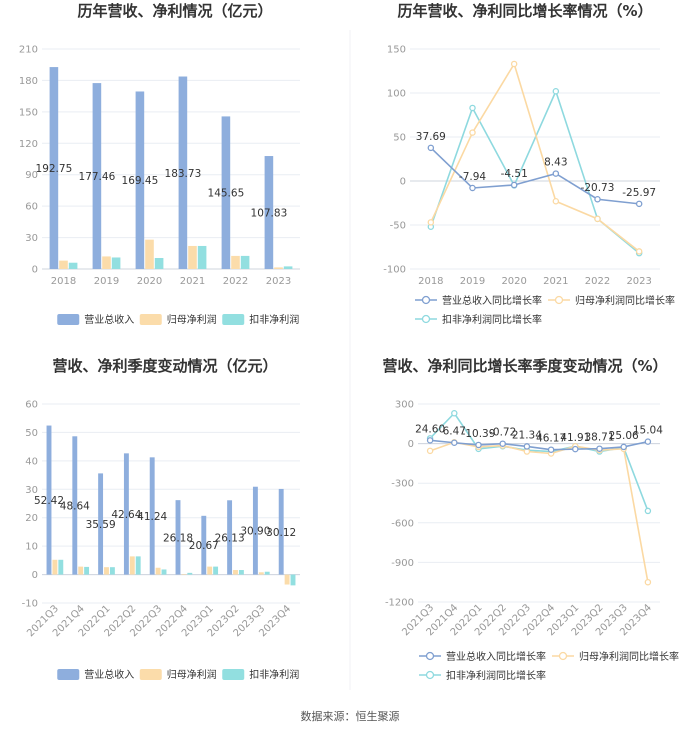 This screenshot has width=700, height=734. Describe the element at coordinates (555, 281) in the screenshot. I see `x-tick-label: 2021` at that location.